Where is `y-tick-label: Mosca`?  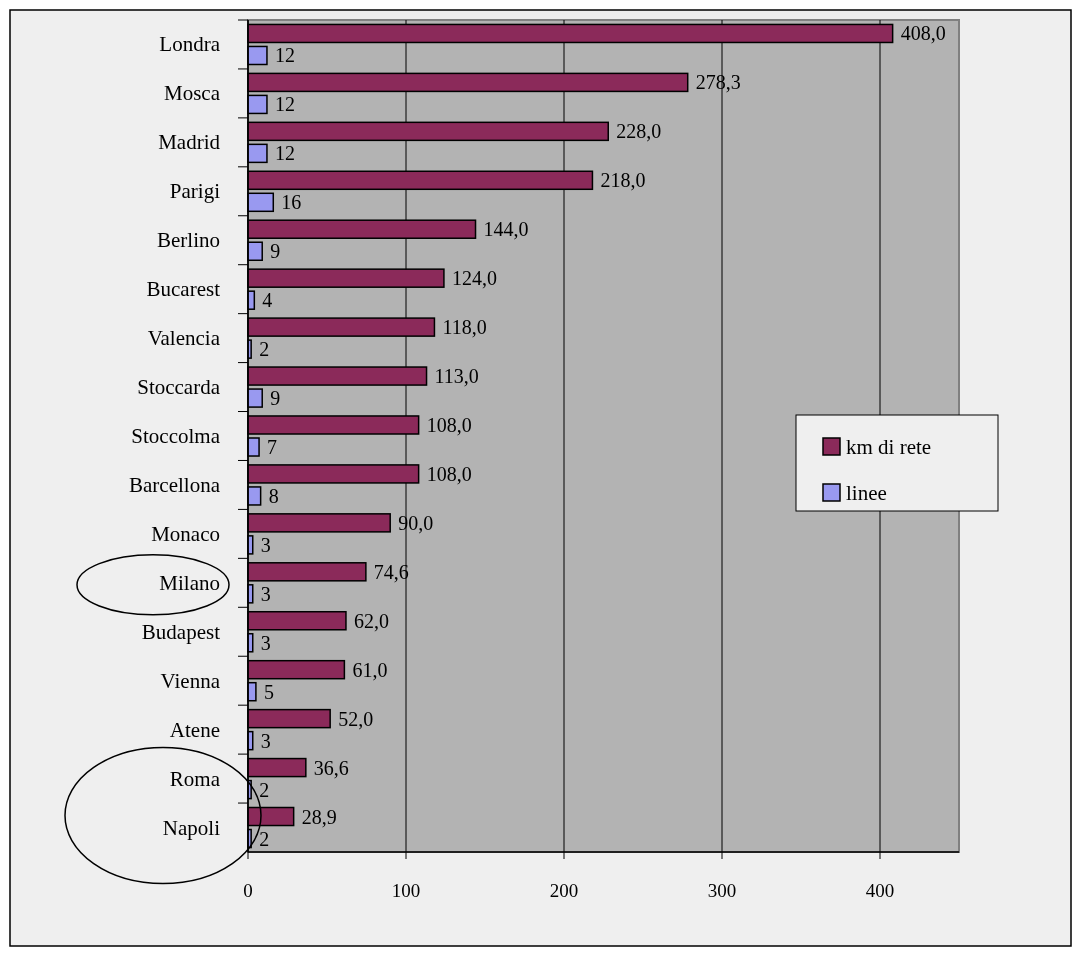
y-tick-label: Mosca is located at coordinates (192, 93).